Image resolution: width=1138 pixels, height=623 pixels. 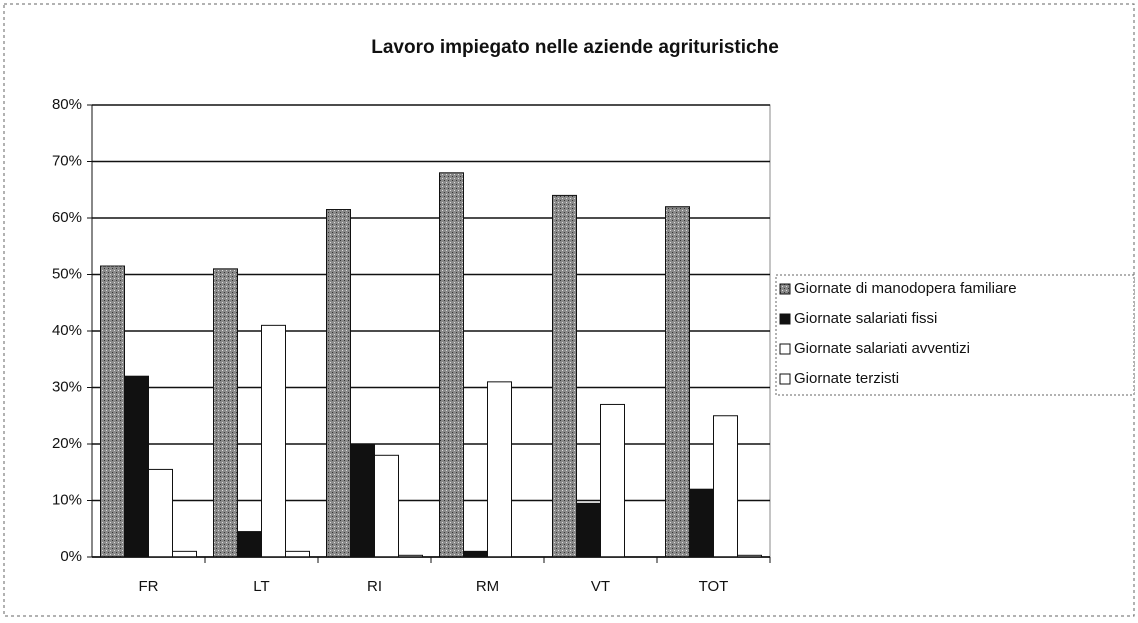 I want to click on legend-label: Giornate salariati fissi, so click(x=865, y=318).